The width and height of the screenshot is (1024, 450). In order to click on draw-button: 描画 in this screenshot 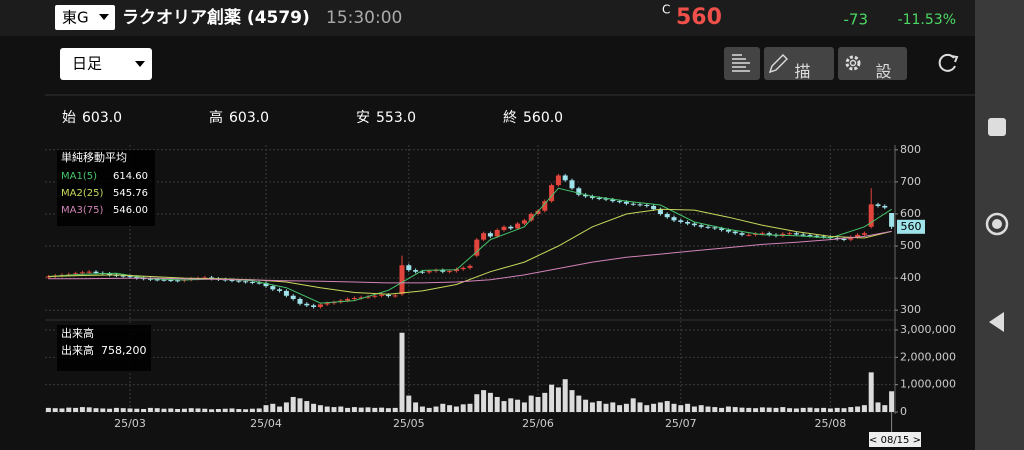, I will do `click(799, 75)`.